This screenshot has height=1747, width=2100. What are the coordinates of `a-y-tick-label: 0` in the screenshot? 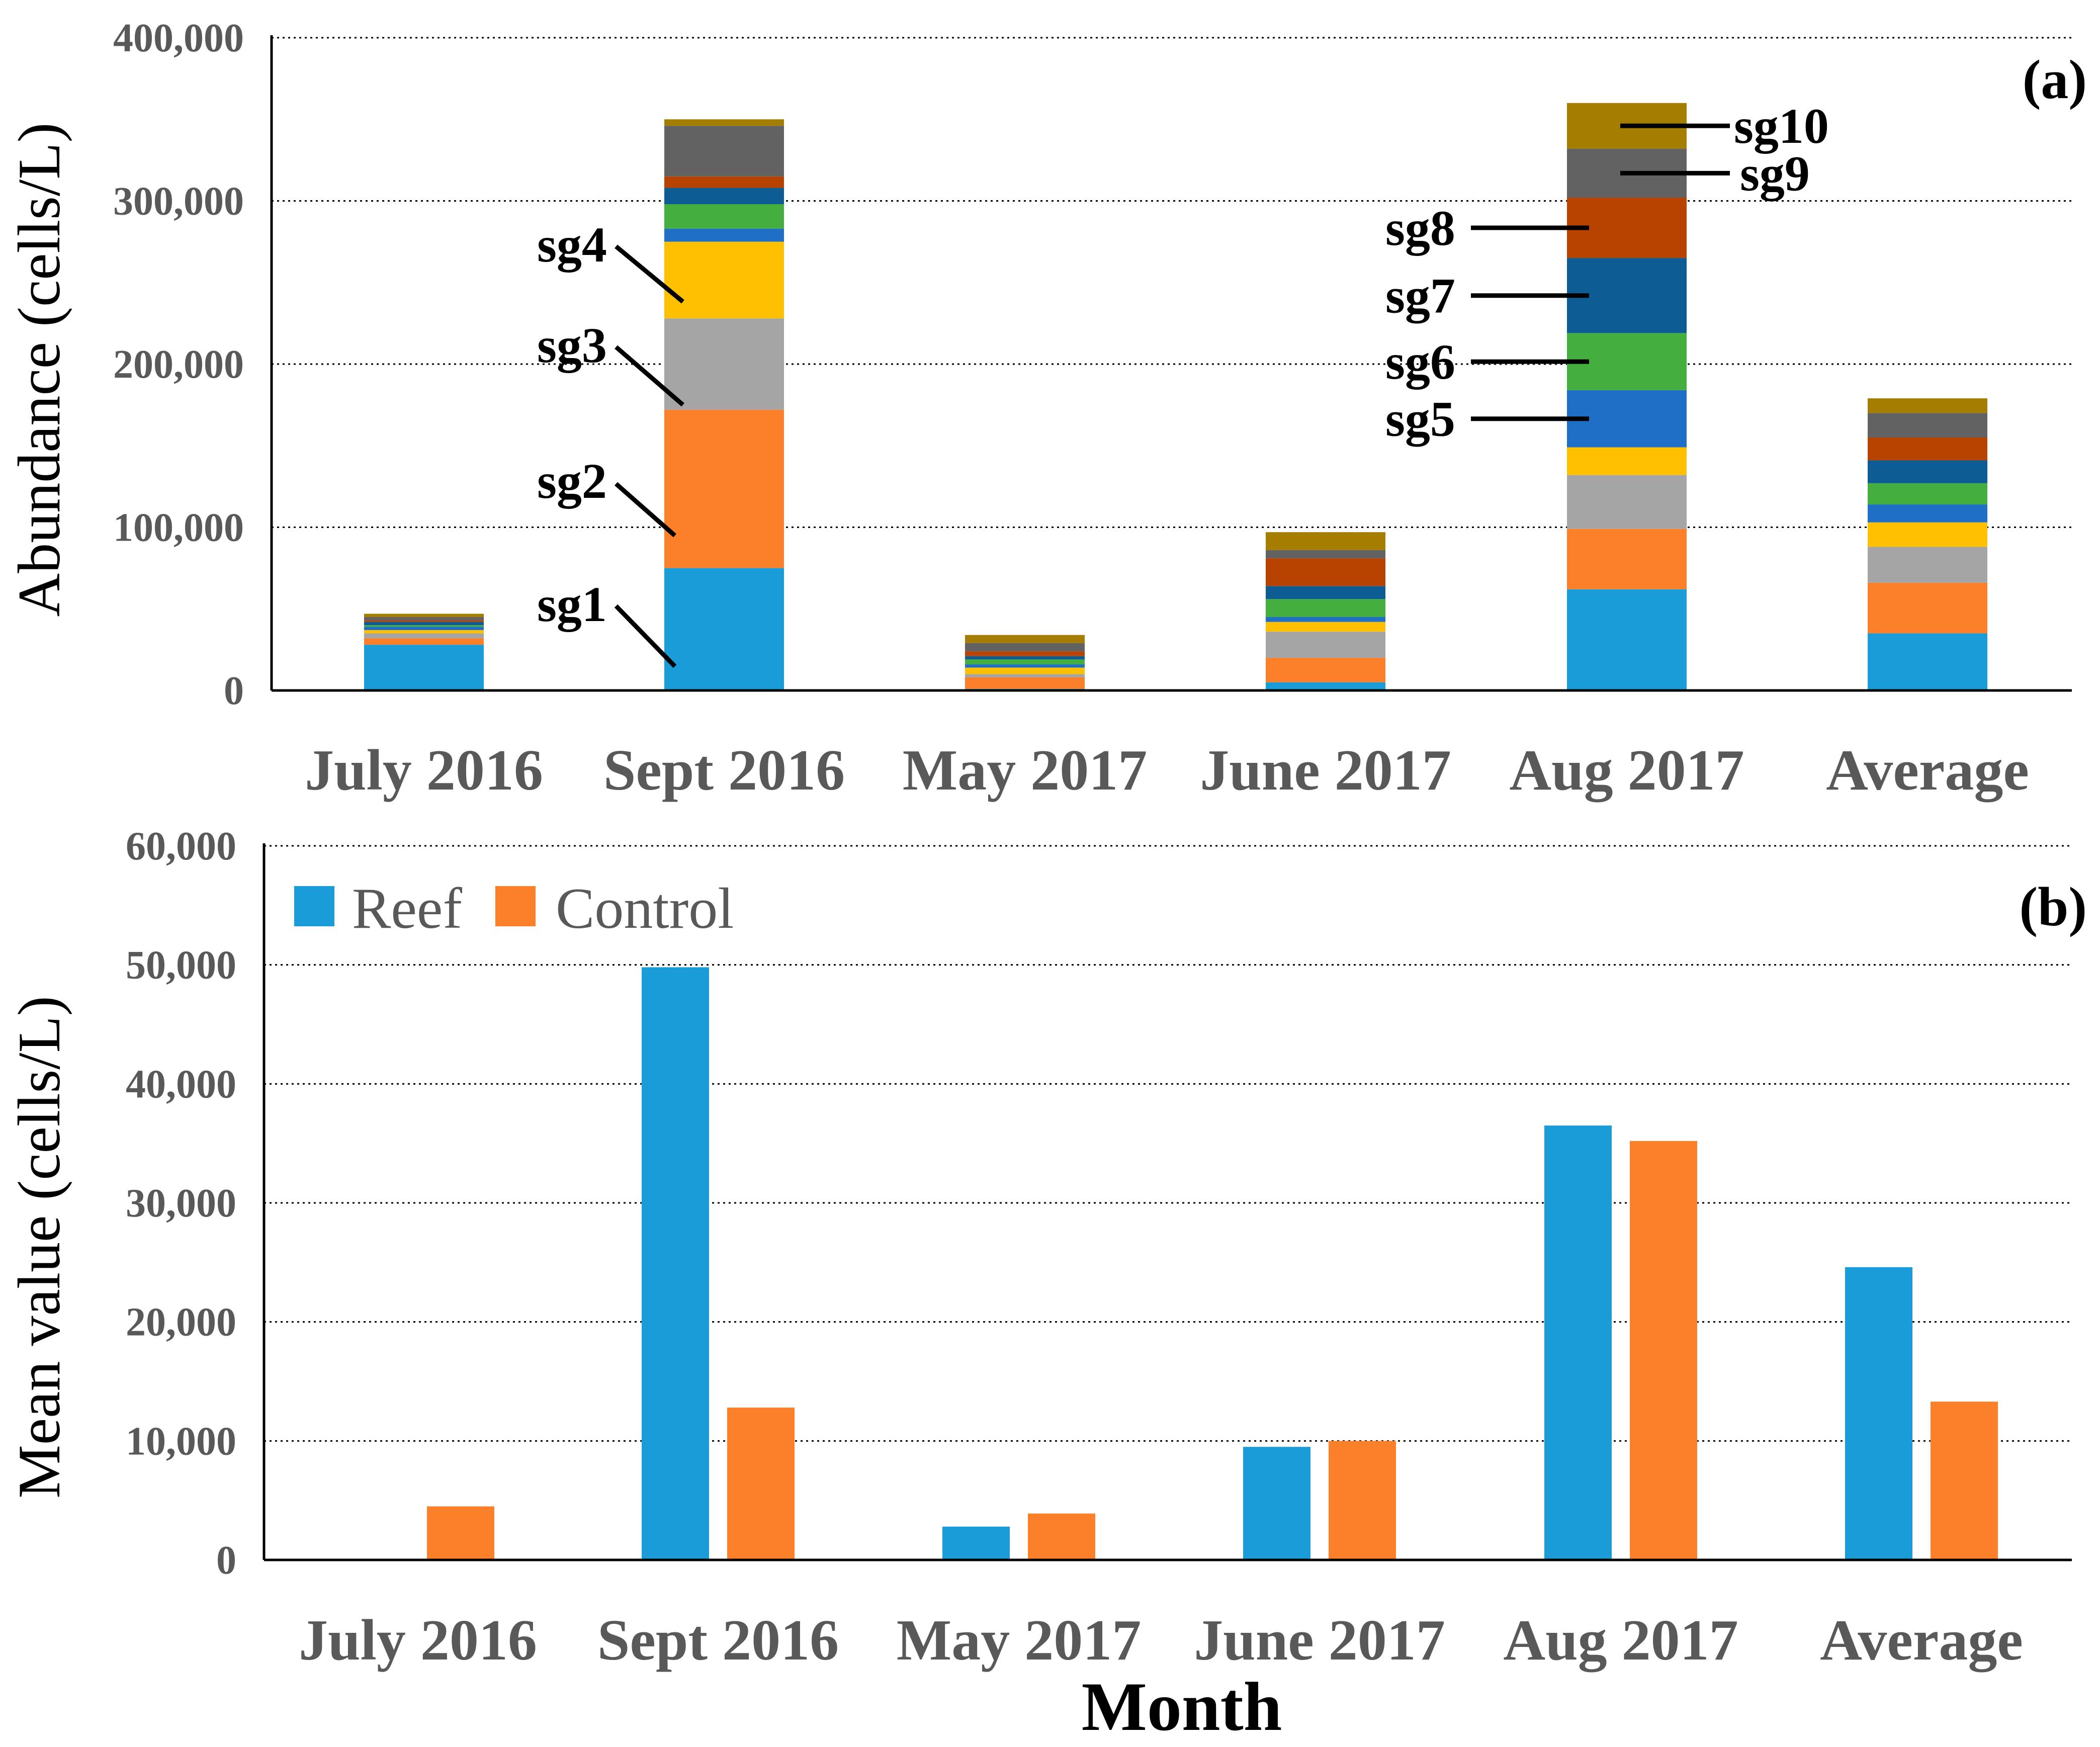 It's located at (234, 691).